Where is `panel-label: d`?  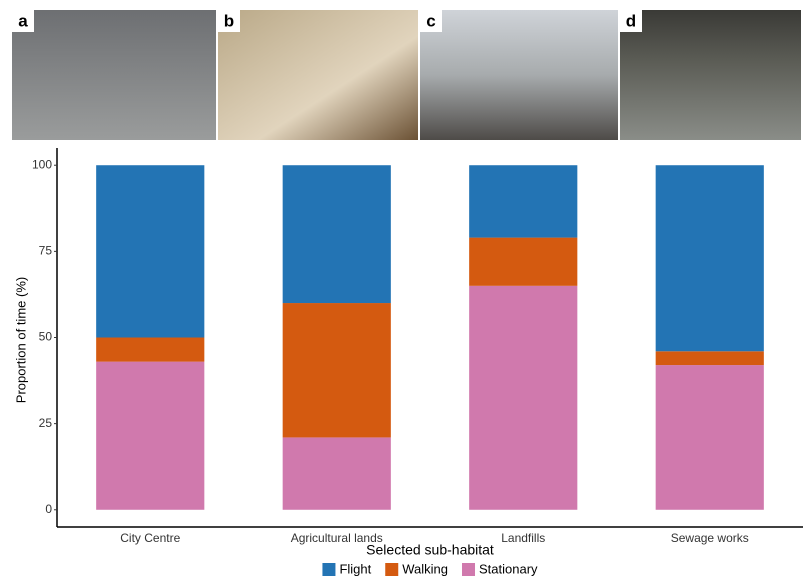
panel-label: d is located at coordinates (631, 20).